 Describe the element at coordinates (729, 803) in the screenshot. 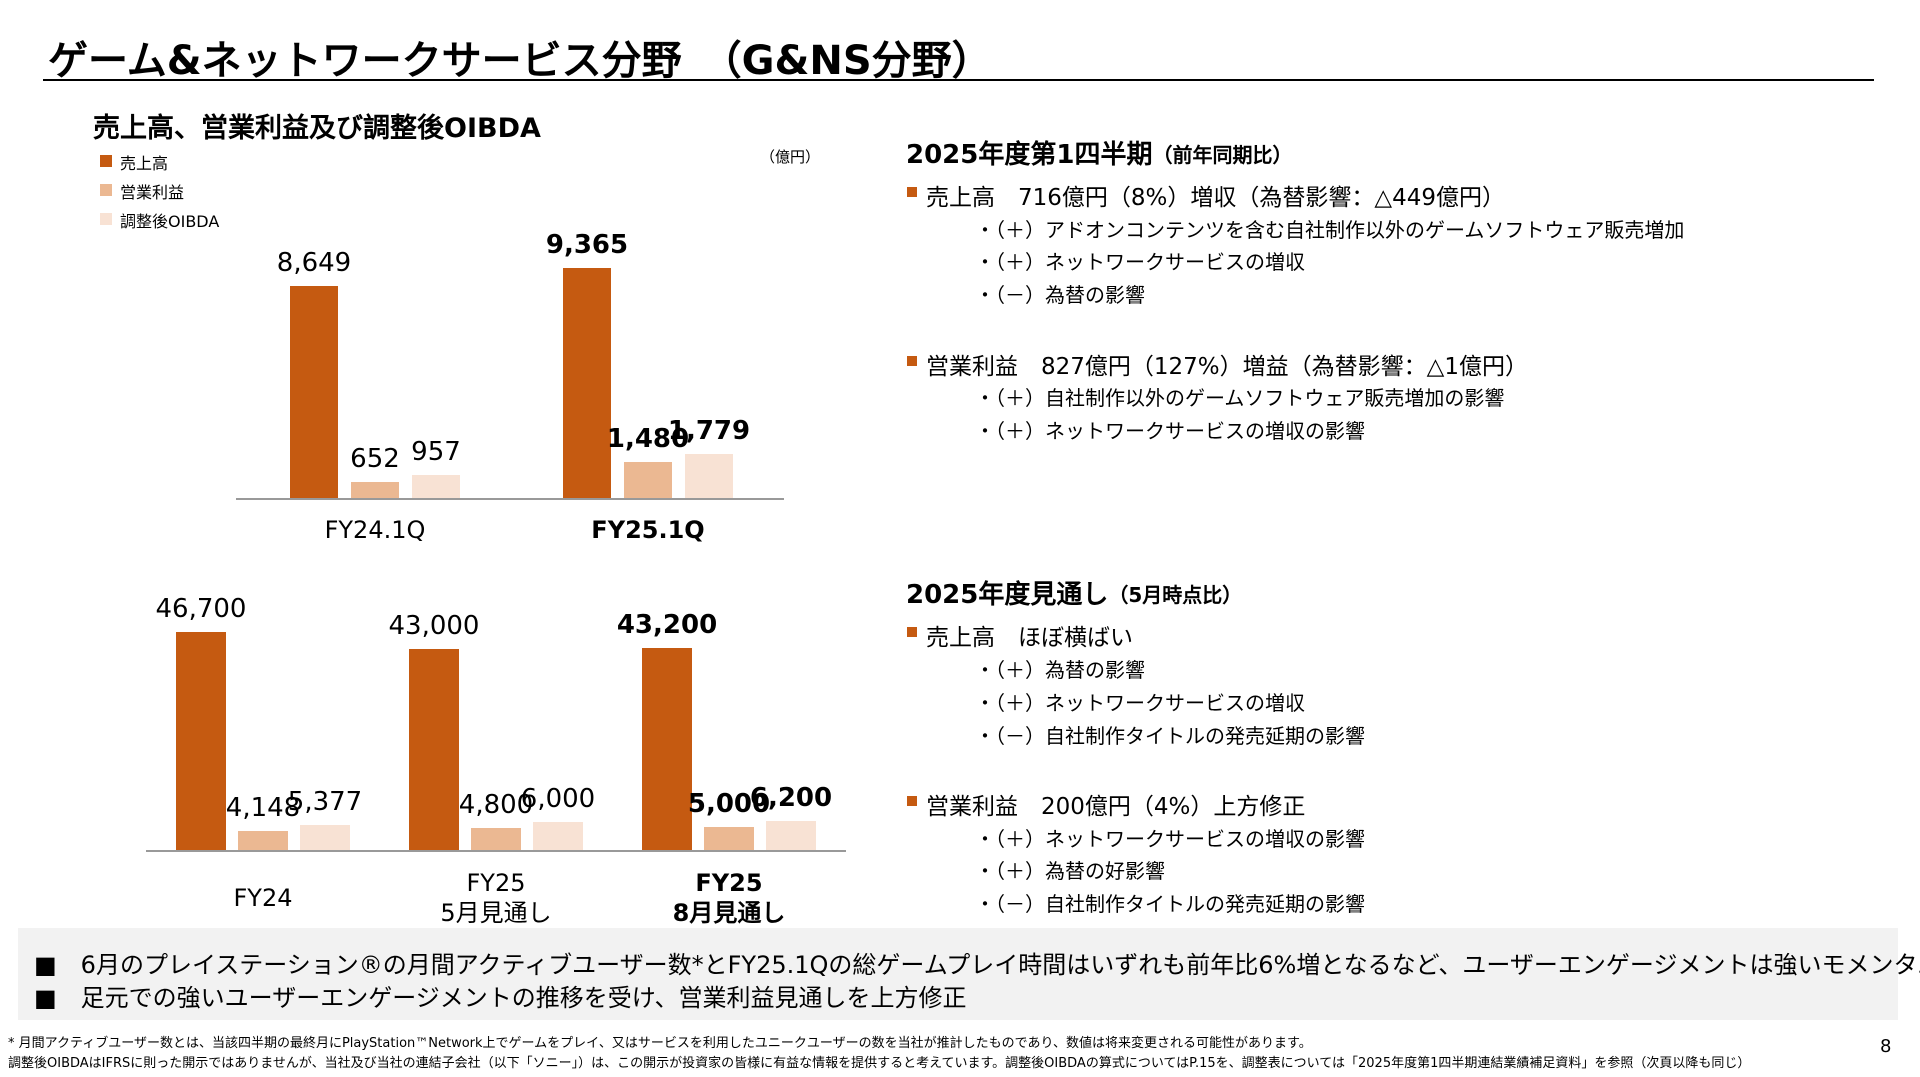

I see `value-label: 5,000` at that location.